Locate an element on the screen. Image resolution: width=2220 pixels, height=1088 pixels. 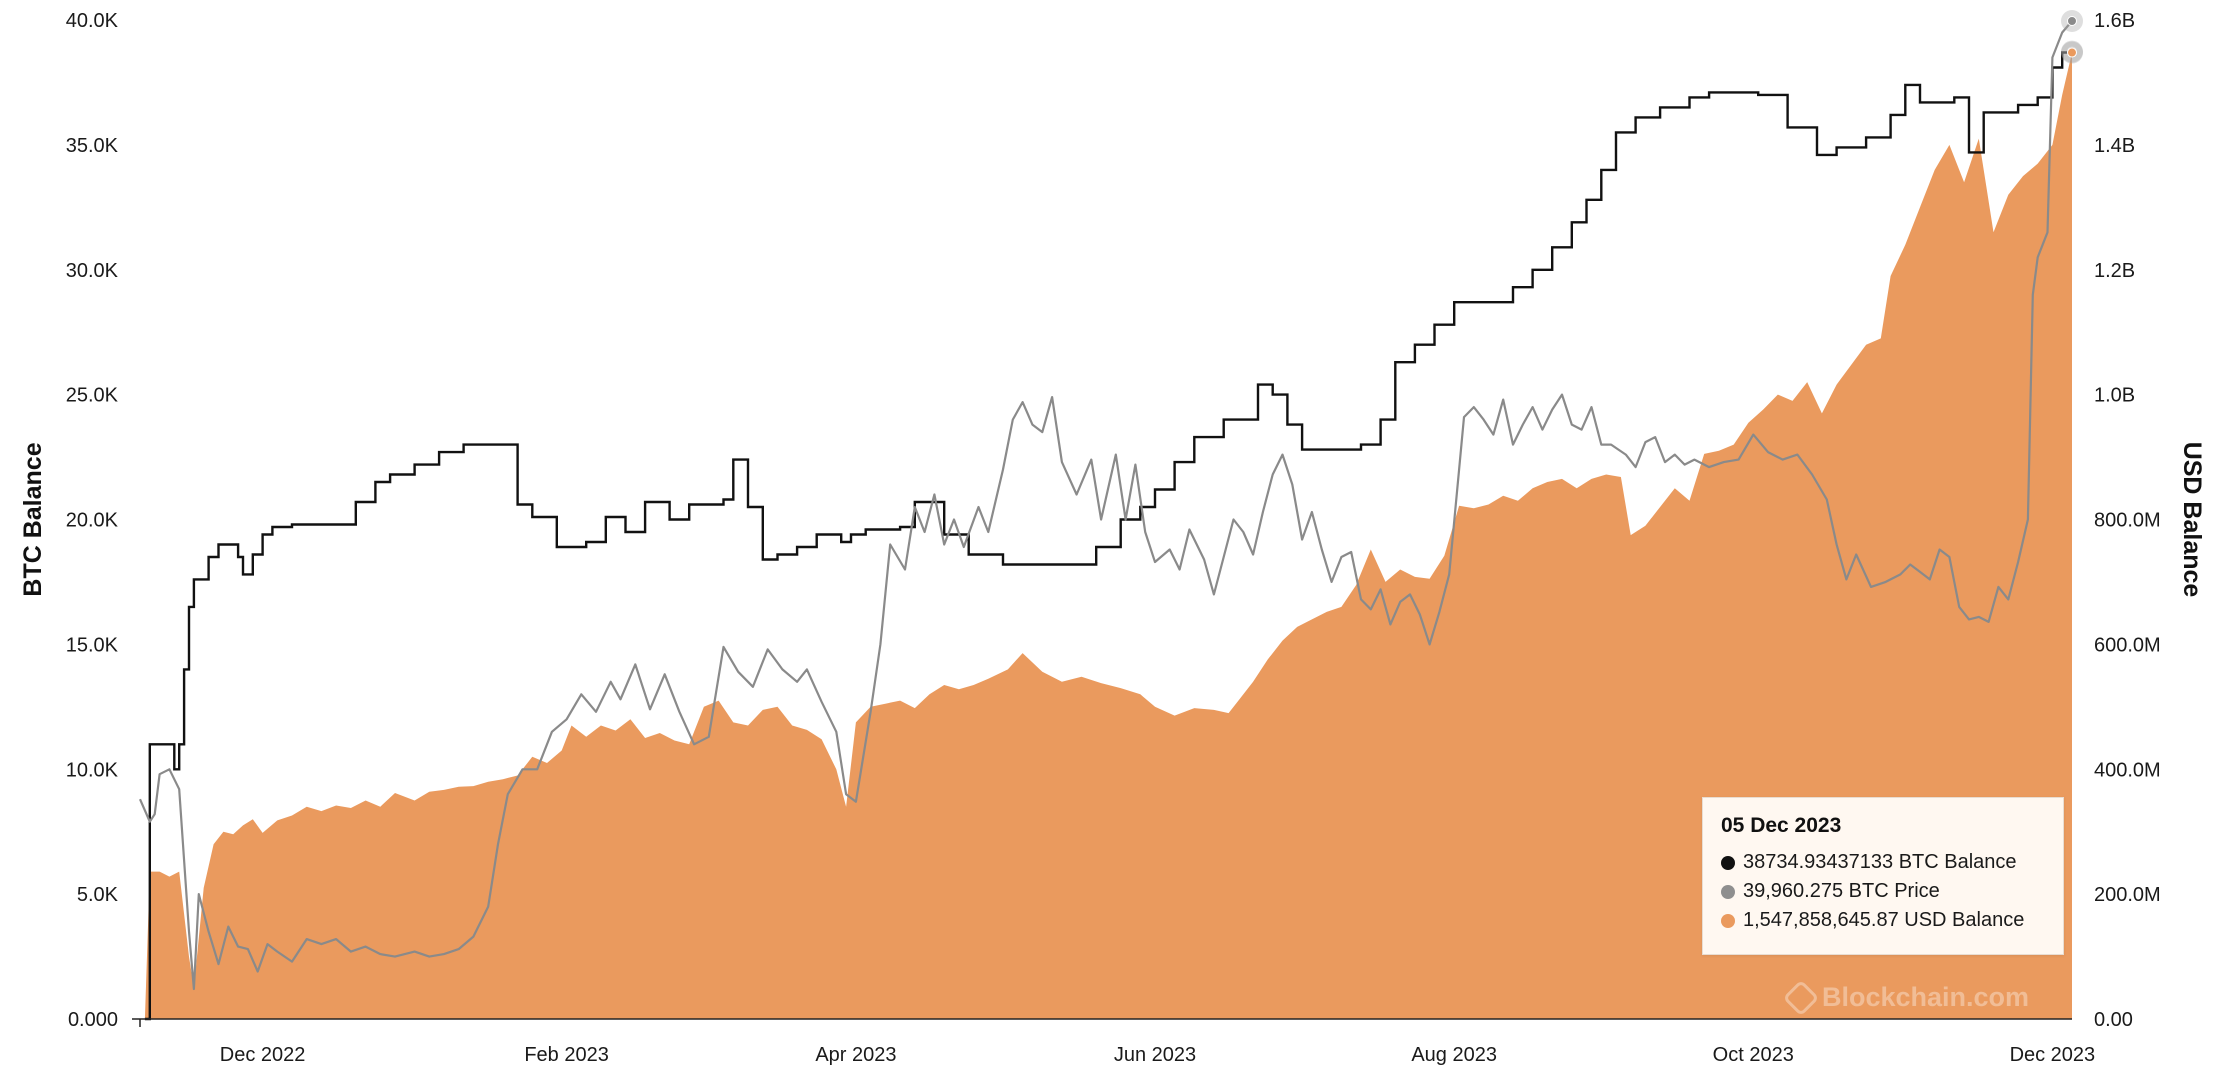
left-tick-label: 25.0K is located at coordinates (92, 396).